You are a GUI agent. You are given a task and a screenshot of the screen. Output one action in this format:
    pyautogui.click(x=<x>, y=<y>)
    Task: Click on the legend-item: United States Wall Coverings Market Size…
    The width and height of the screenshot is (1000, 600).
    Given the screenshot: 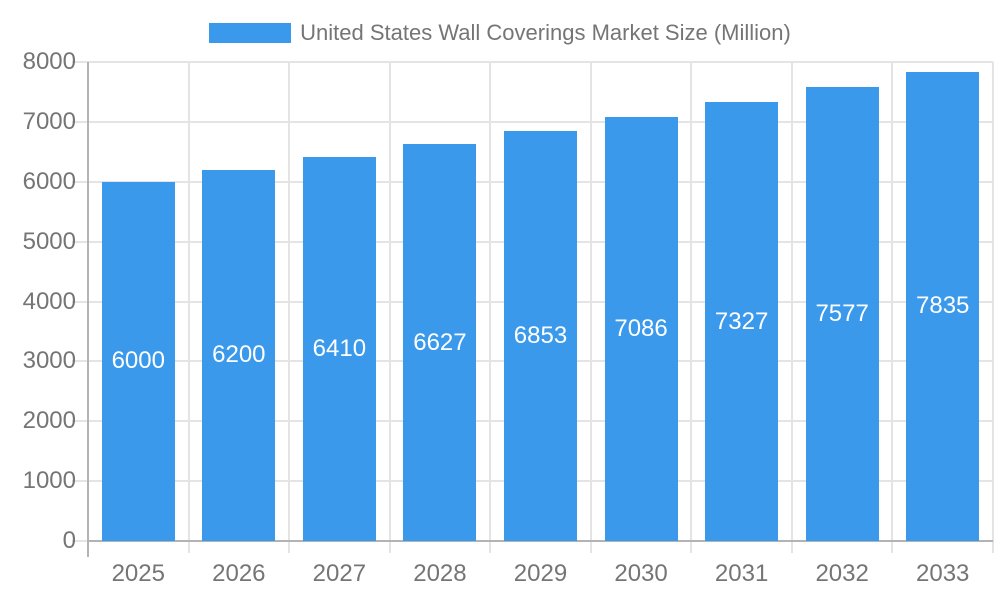 What is the action you would take?
    pyautogui.click(x=500, y=33)
    